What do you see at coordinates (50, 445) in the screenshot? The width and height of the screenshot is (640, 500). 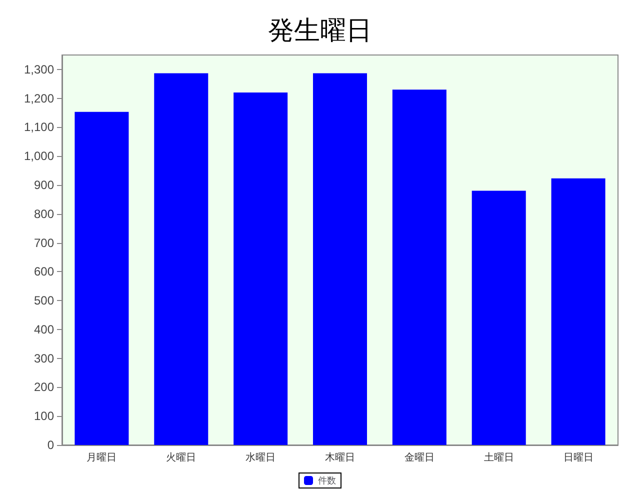 I see `y-tick-label: 0` at bounding box center [50, 445].